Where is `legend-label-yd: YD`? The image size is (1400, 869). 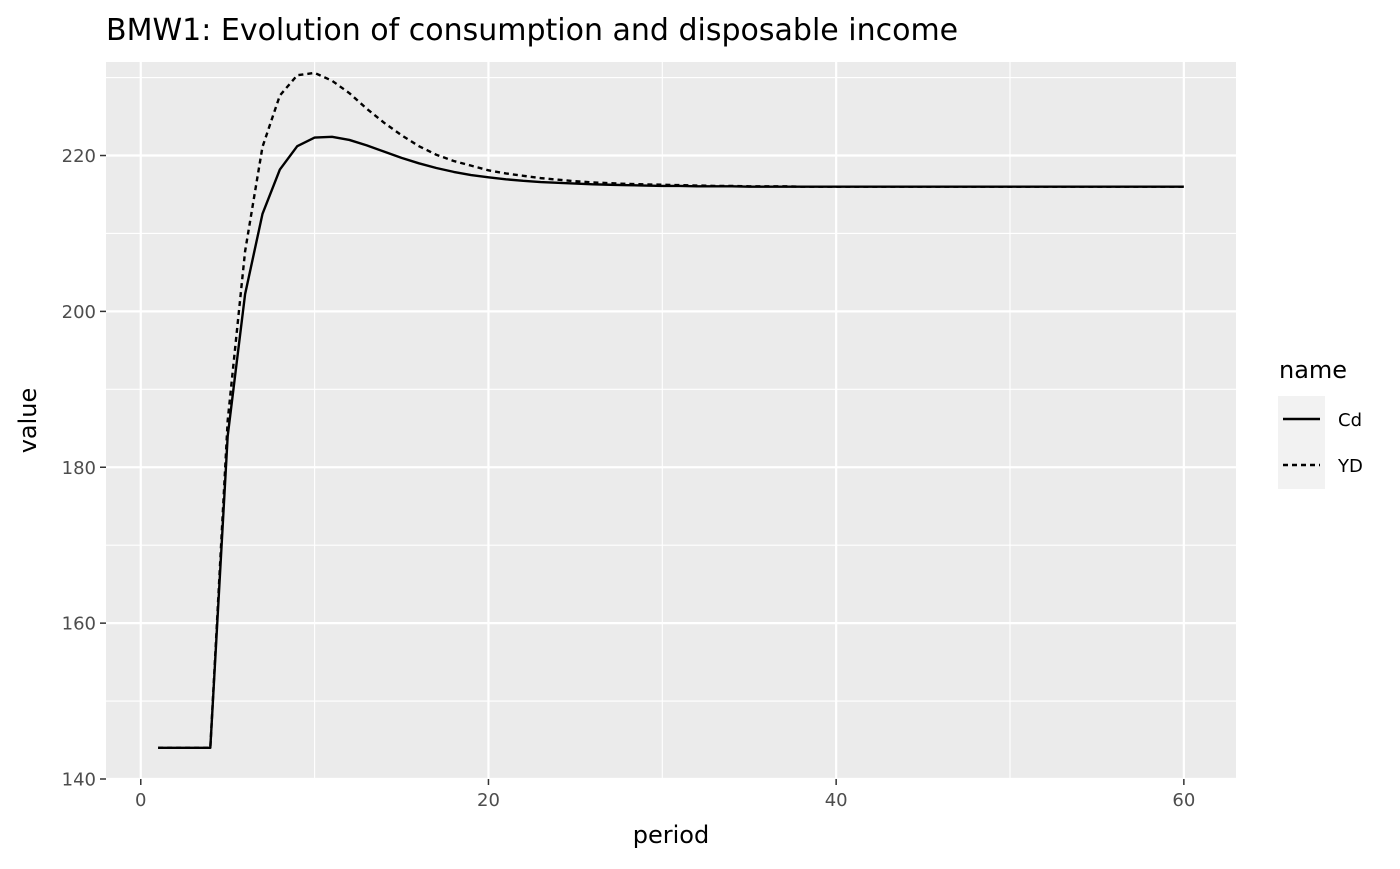 legend-label-yd: YD is located at coordinates (1350, 466).